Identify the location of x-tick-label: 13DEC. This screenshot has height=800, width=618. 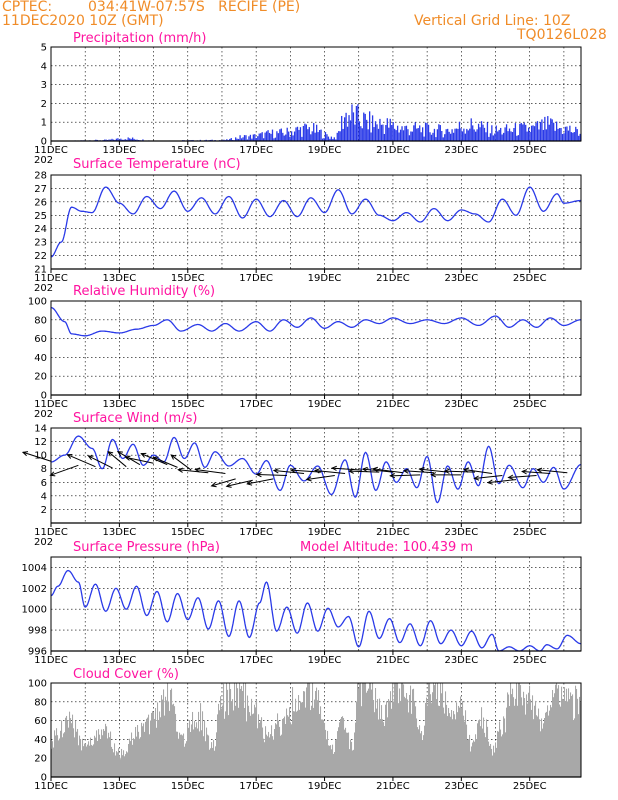
(120, 786).